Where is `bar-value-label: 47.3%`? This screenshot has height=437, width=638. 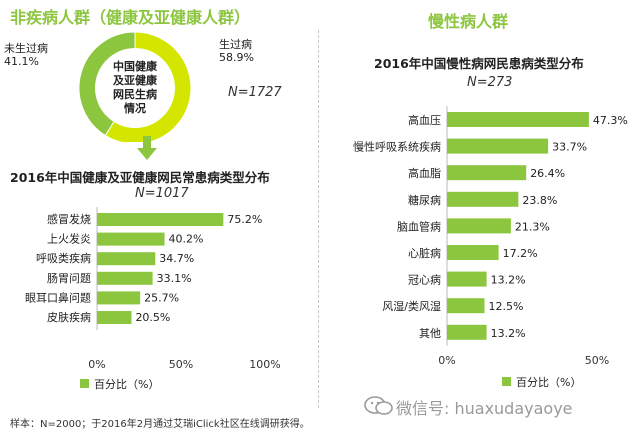 bar-value-label: 47.3% is located at coordinates (610, 120).